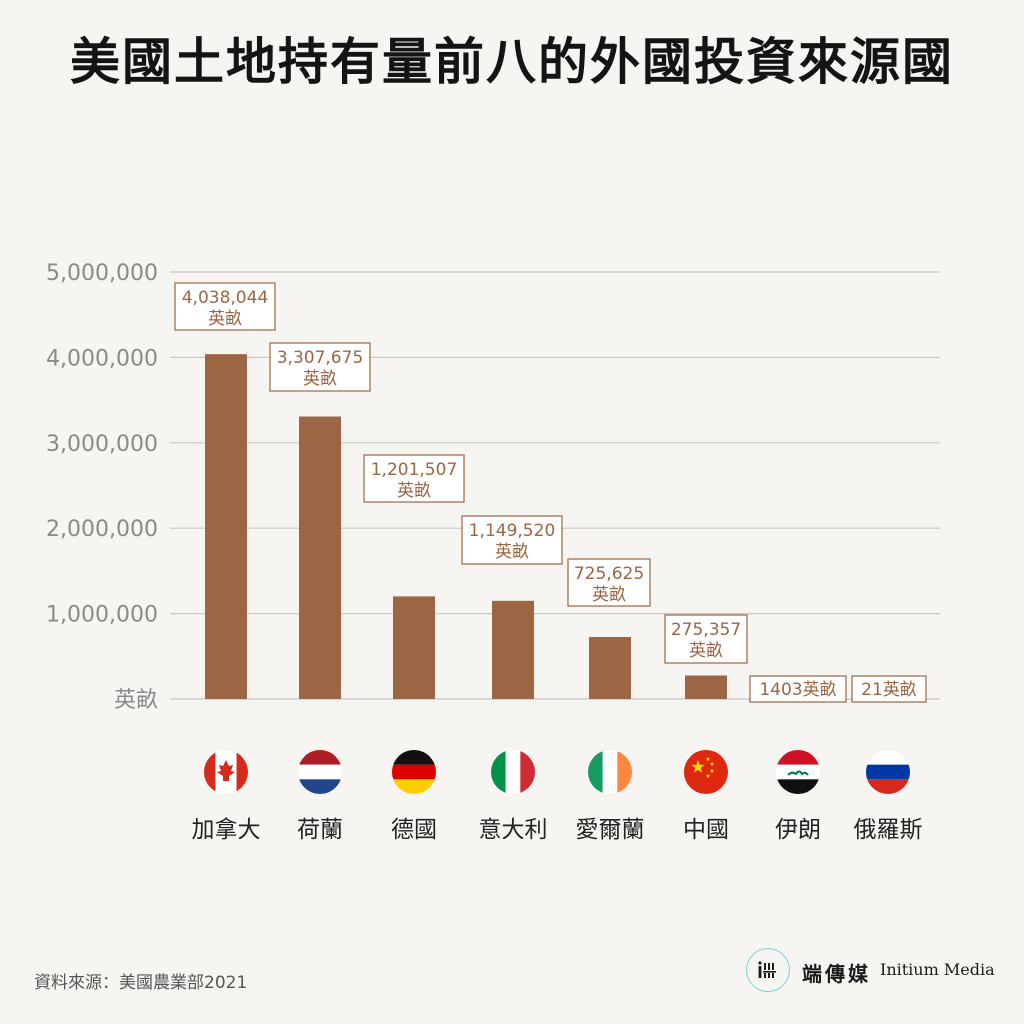 The image size is (1024, 1024). I want to click on x-tick-label: 意大利, so click(513, 830).